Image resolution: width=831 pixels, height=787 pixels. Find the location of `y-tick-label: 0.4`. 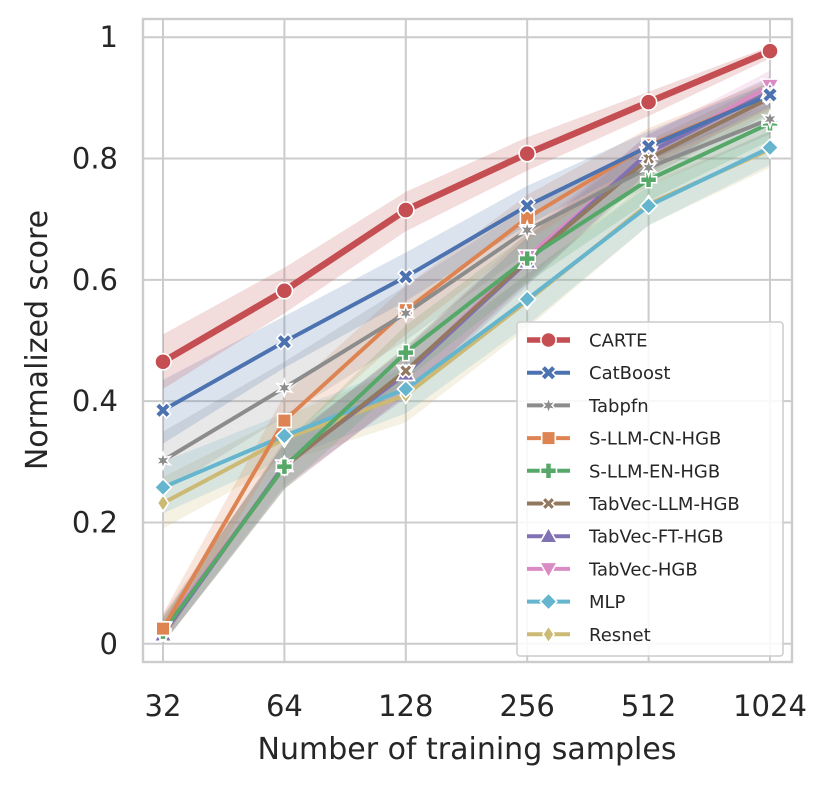

y-tick-label: 0.4 is located at coordinates (95, 401).